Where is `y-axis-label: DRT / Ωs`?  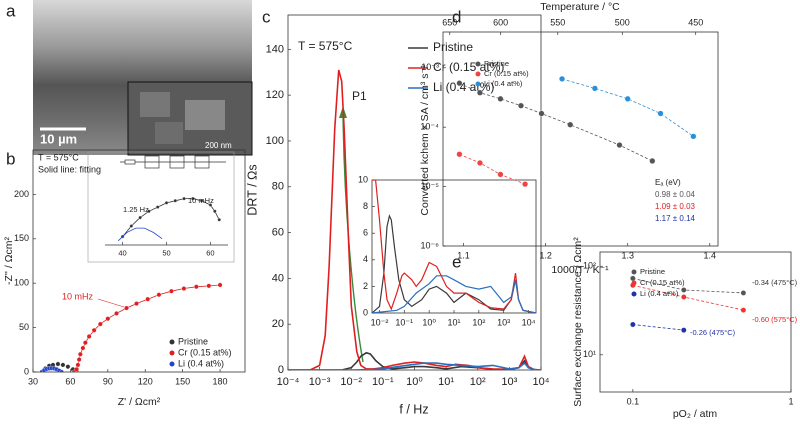
y-axis-label: DRT / Ωs is located at coordinates (252, 189).